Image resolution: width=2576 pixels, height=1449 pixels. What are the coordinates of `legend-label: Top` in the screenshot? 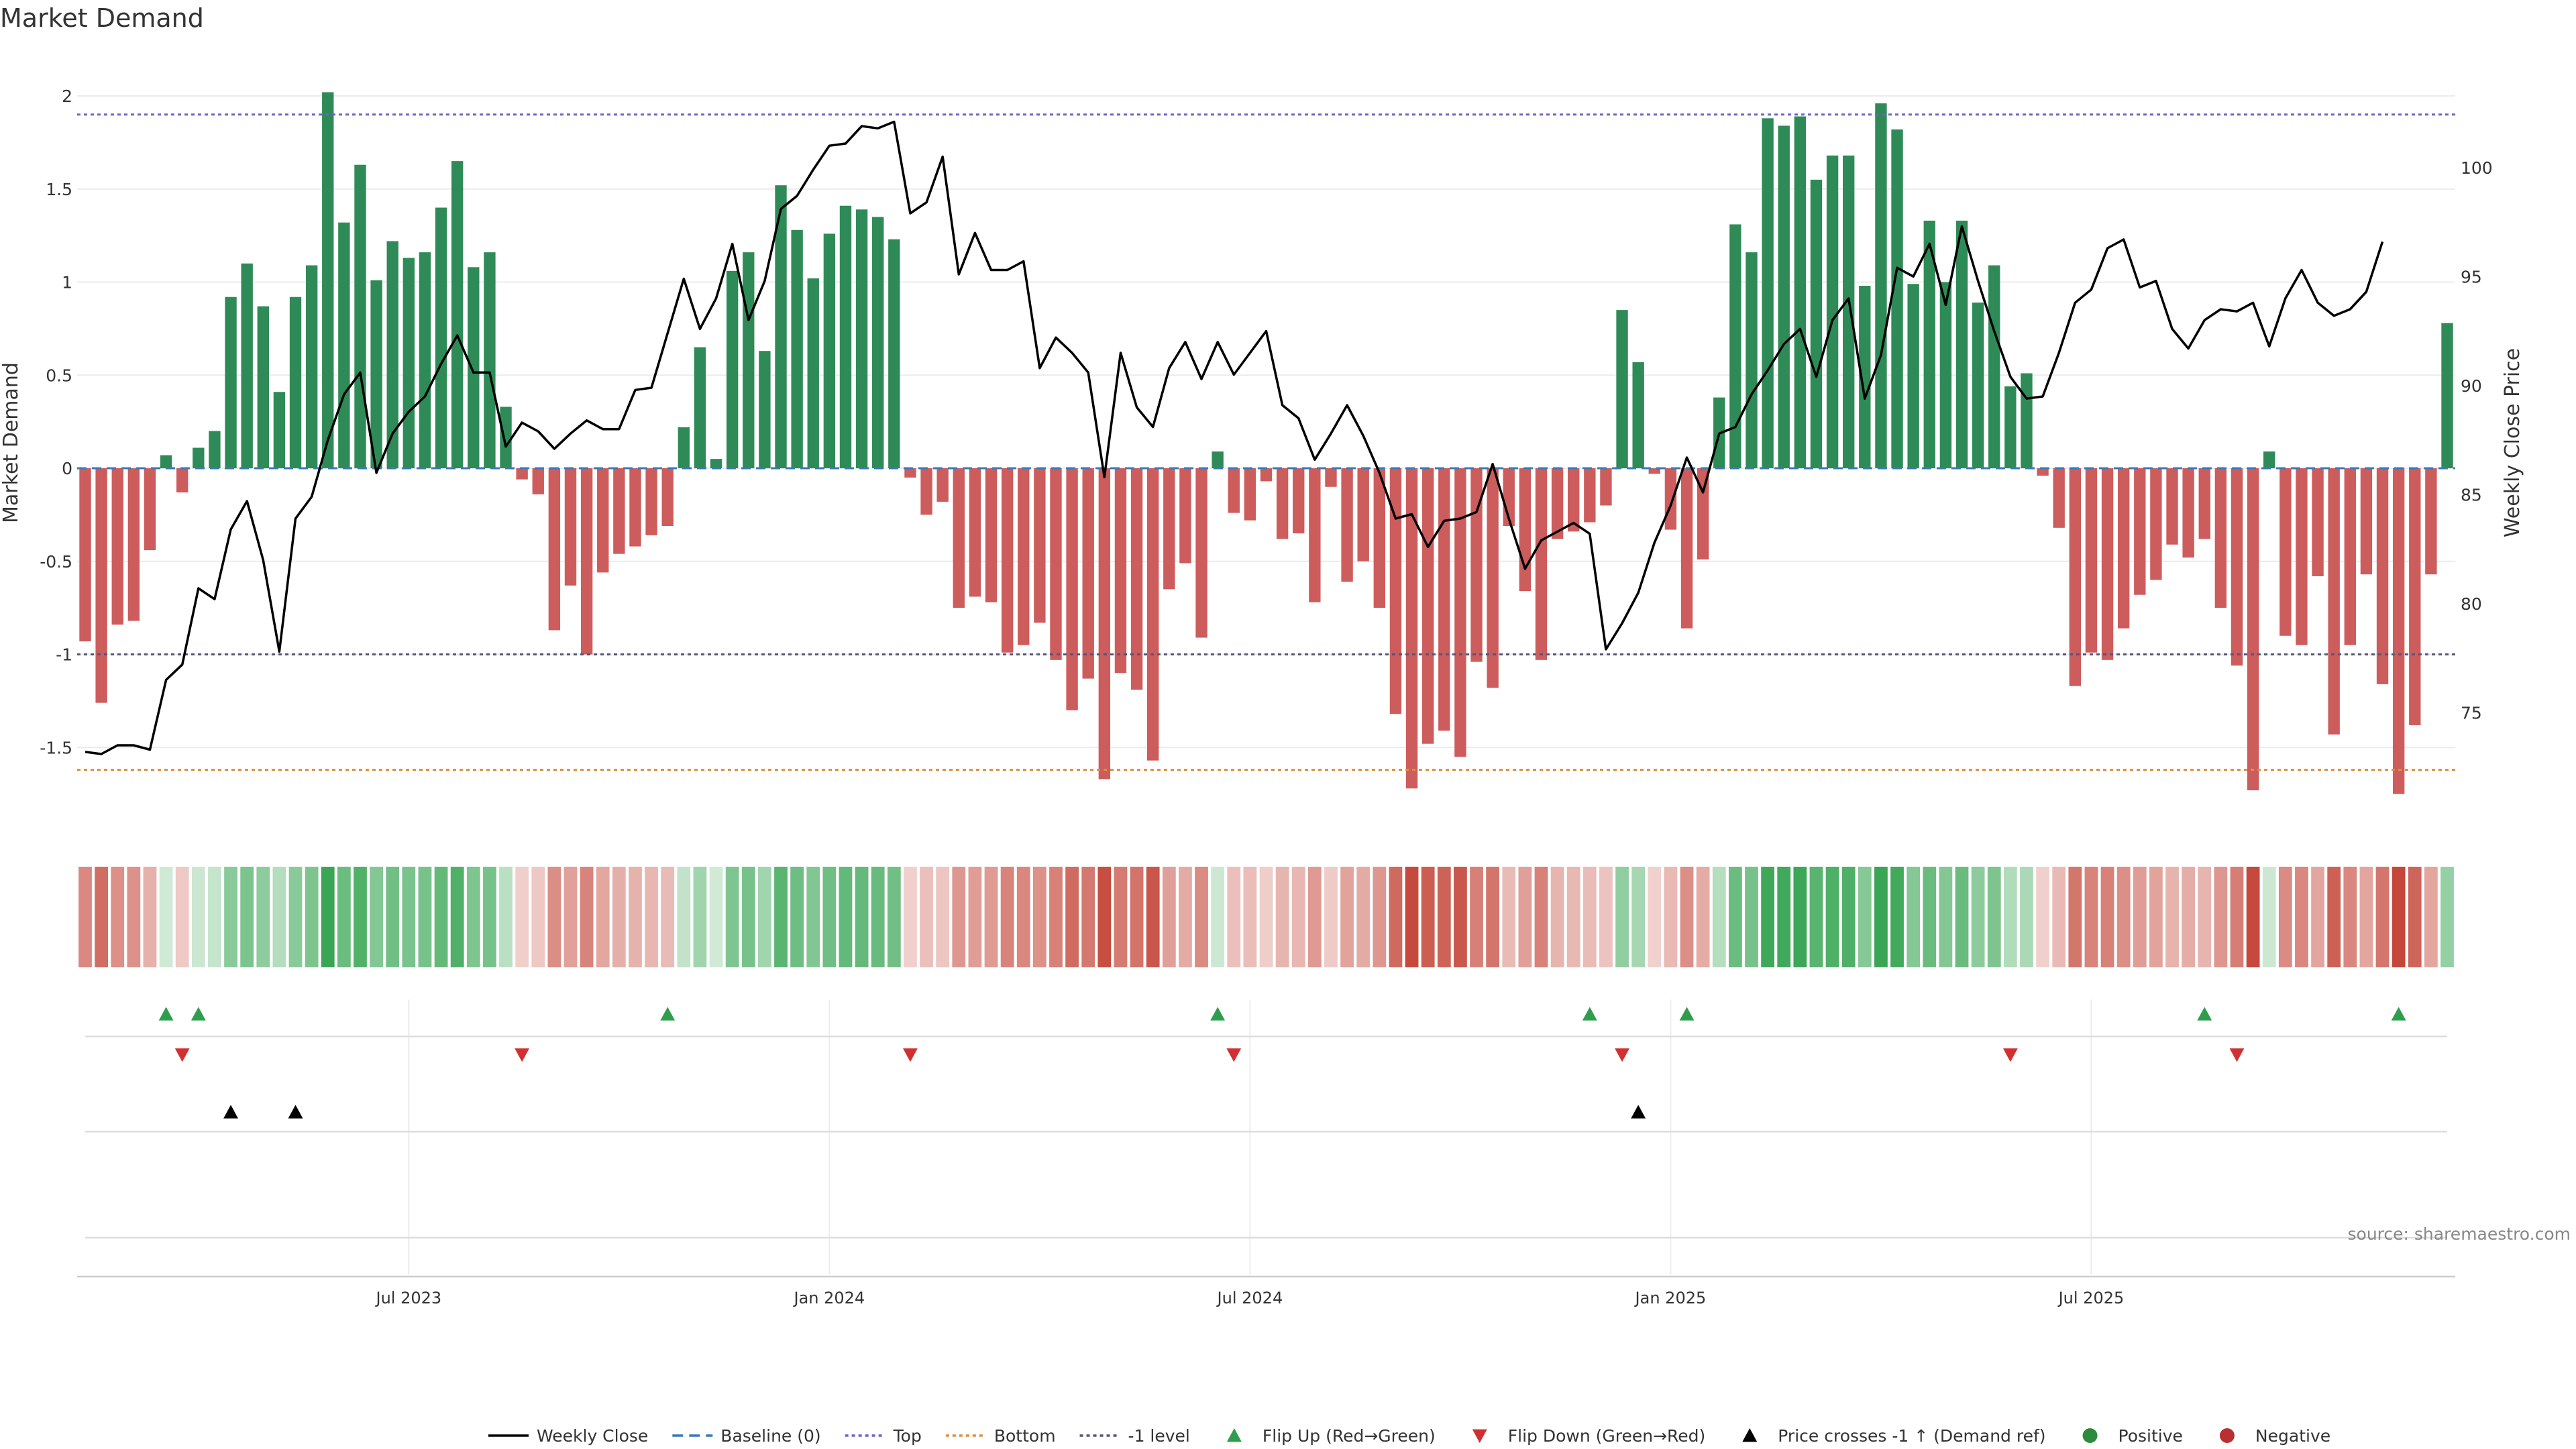 It's located at (907, 1436).